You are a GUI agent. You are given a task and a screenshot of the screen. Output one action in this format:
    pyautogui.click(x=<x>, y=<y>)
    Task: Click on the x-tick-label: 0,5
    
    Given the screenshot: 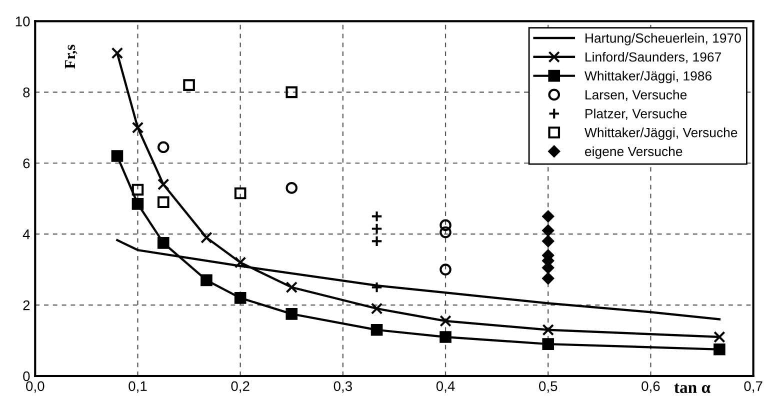 What is the action you would take?
    pyautogui.click(x=548, y=387)
    